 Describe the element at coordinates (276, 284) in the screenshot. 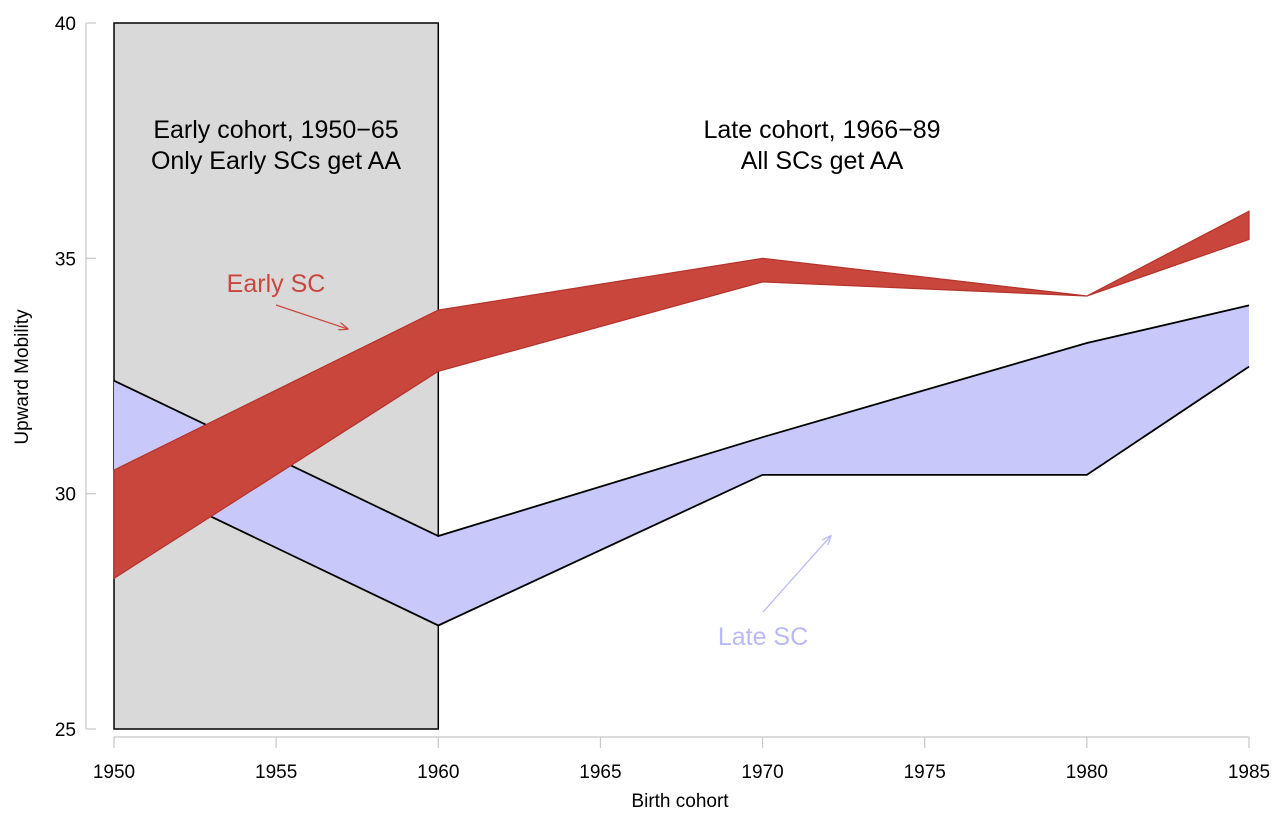

I see `label-early-sc: Early SC` at that location.